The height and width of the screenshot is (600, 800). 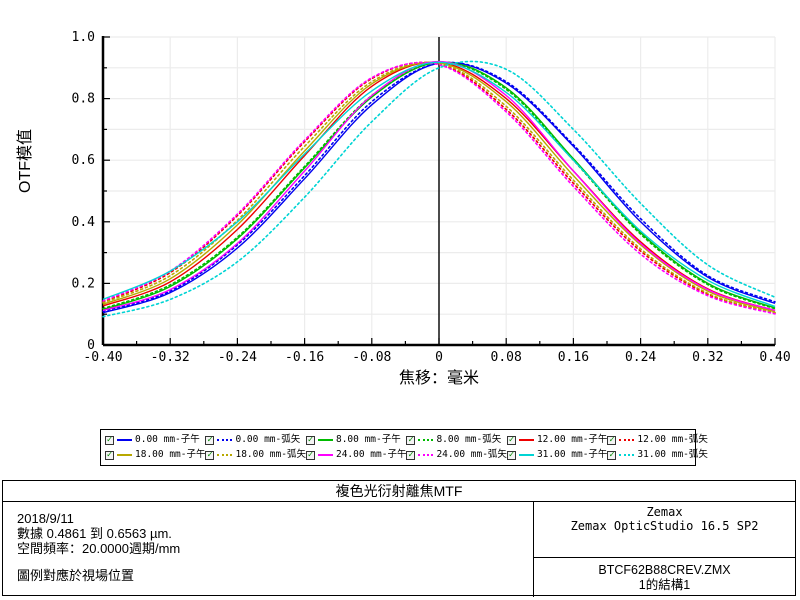 I want to click on legend-entry: ✓ 18.00 mm-弧矢, so click(x=255, y=455).